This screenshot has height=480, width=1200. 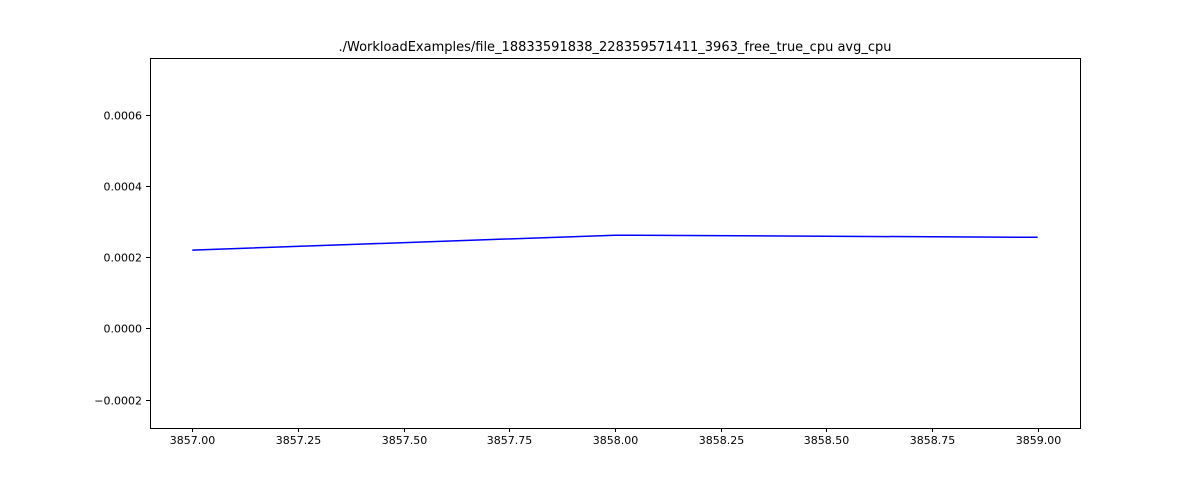 I want to click on x-tick-label: 3859.00, so click(x=1039, y=440).